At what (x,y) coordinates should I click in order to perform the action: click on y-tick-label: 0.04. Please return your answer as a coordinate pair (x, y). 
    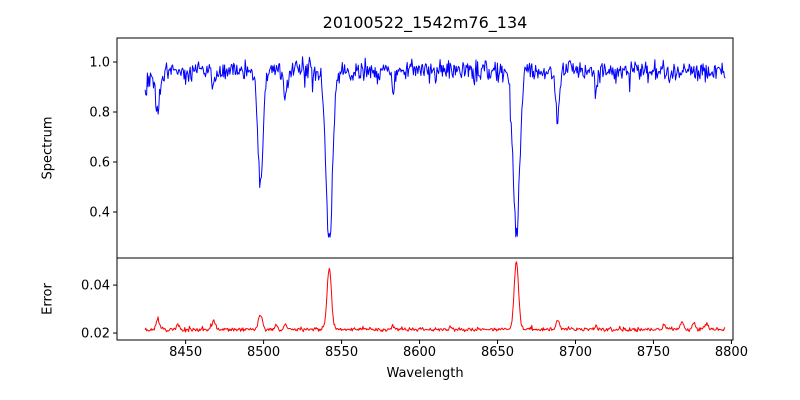
    Looking at the image, I should click on (95, 286).